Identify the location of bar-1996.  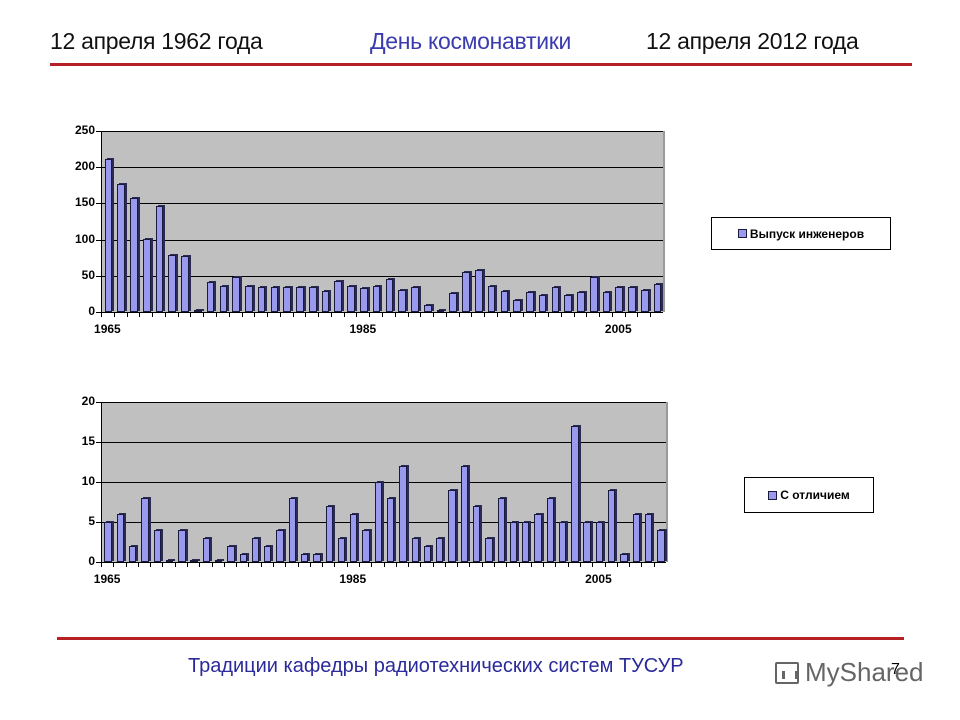
(504, 301).